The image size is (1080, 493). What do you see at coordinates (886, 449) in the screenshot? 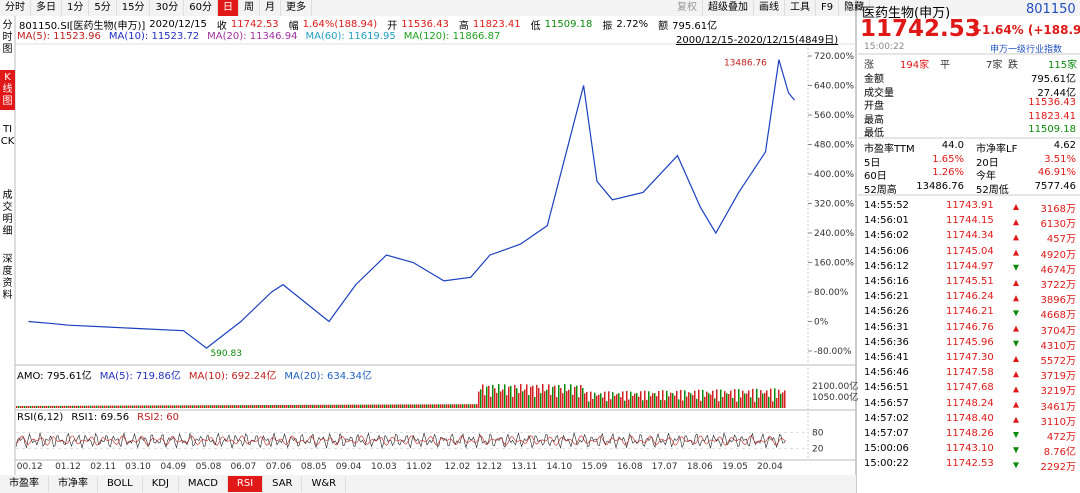
I see `tick-time: 15:00:06` at bounding box center [886, 449].